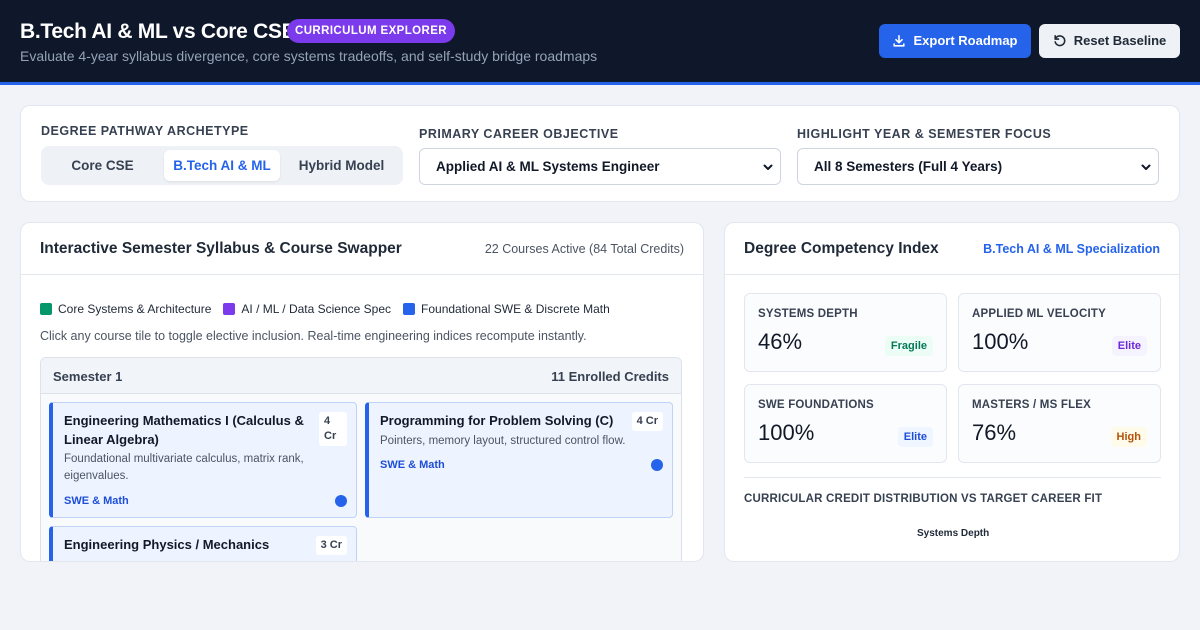 The height and width of the screenshot is (630, 1200). Describe the element at coordinates (331, 545) in the screenshot. I see `course-credits: 3 Cr` at that location.